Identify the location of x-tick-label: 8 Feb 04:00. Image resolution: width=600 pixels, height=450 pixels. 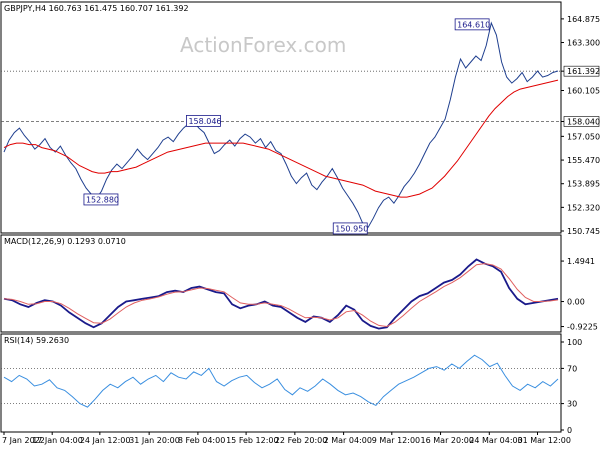
(201, 440).